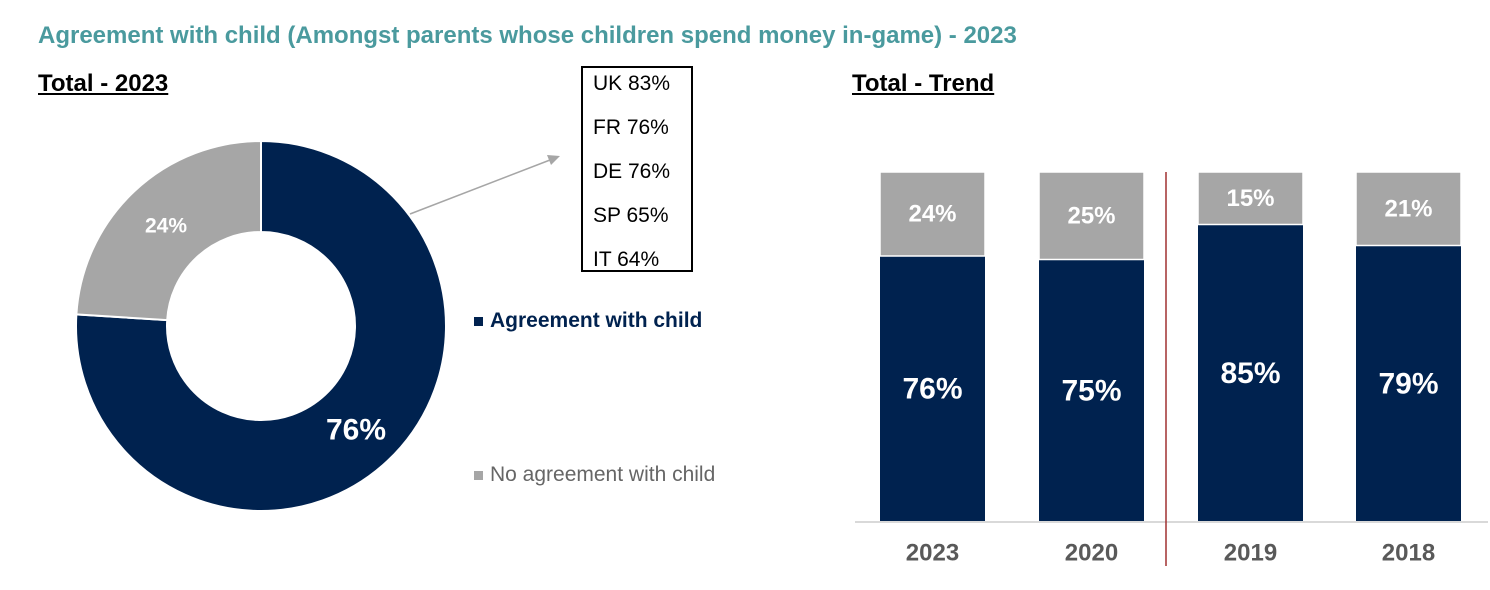 The image size is (1490, 590). What do you see at coordinates (632, 171) in the screenshot?
I see `country-item-de: DE 76%` at bounding box center [632, 171].